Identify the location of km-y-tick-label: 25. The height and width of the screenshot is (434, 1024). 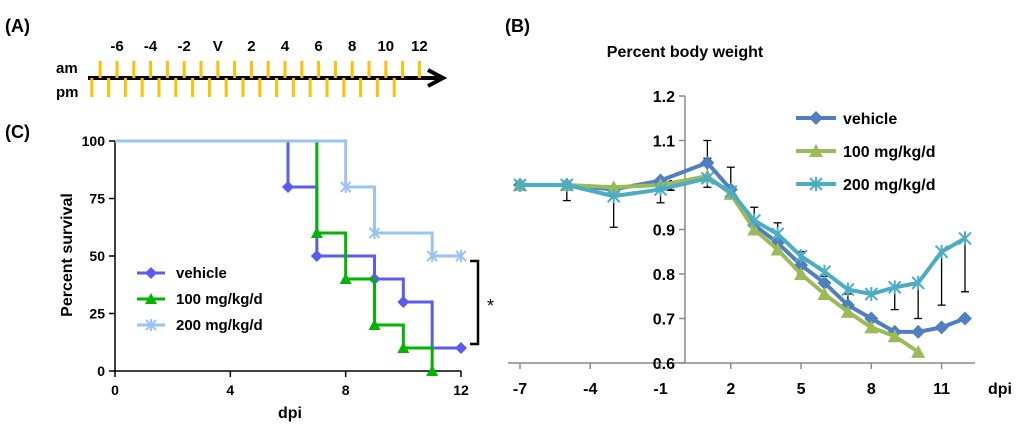
(97, 314).